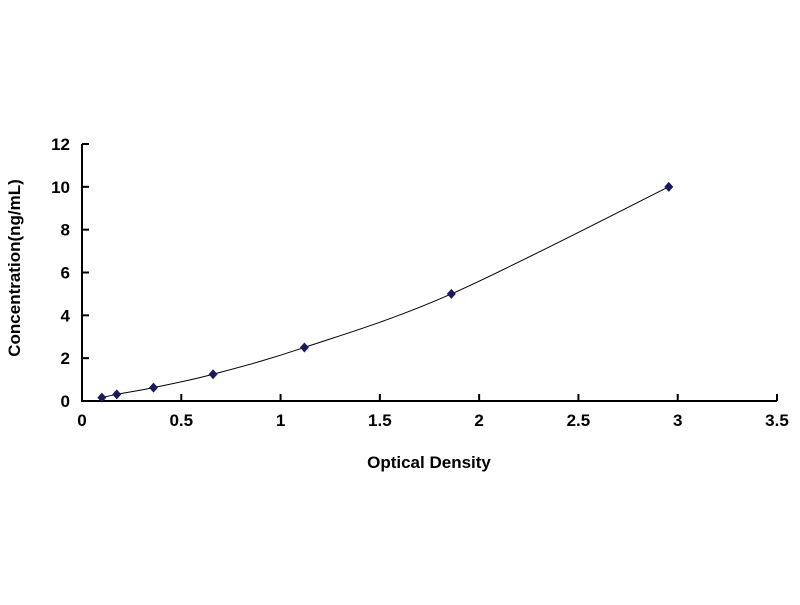  What do you see at coordinates (429, 462) in the screenshot?
I see `x-axis-label: Optical Density` at bounding box center [429, 462].